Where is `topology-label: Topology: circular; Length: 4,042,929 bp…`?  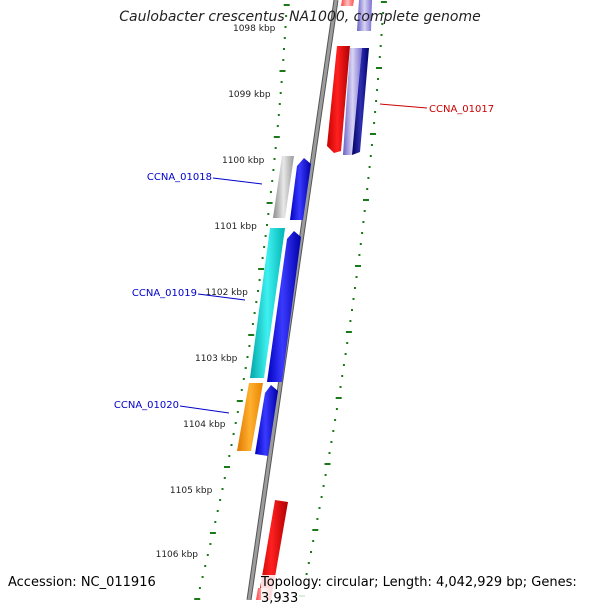 topology-label: Topology: circular; Length: 4,042,929 bp… is located at coordinates (430, 591).